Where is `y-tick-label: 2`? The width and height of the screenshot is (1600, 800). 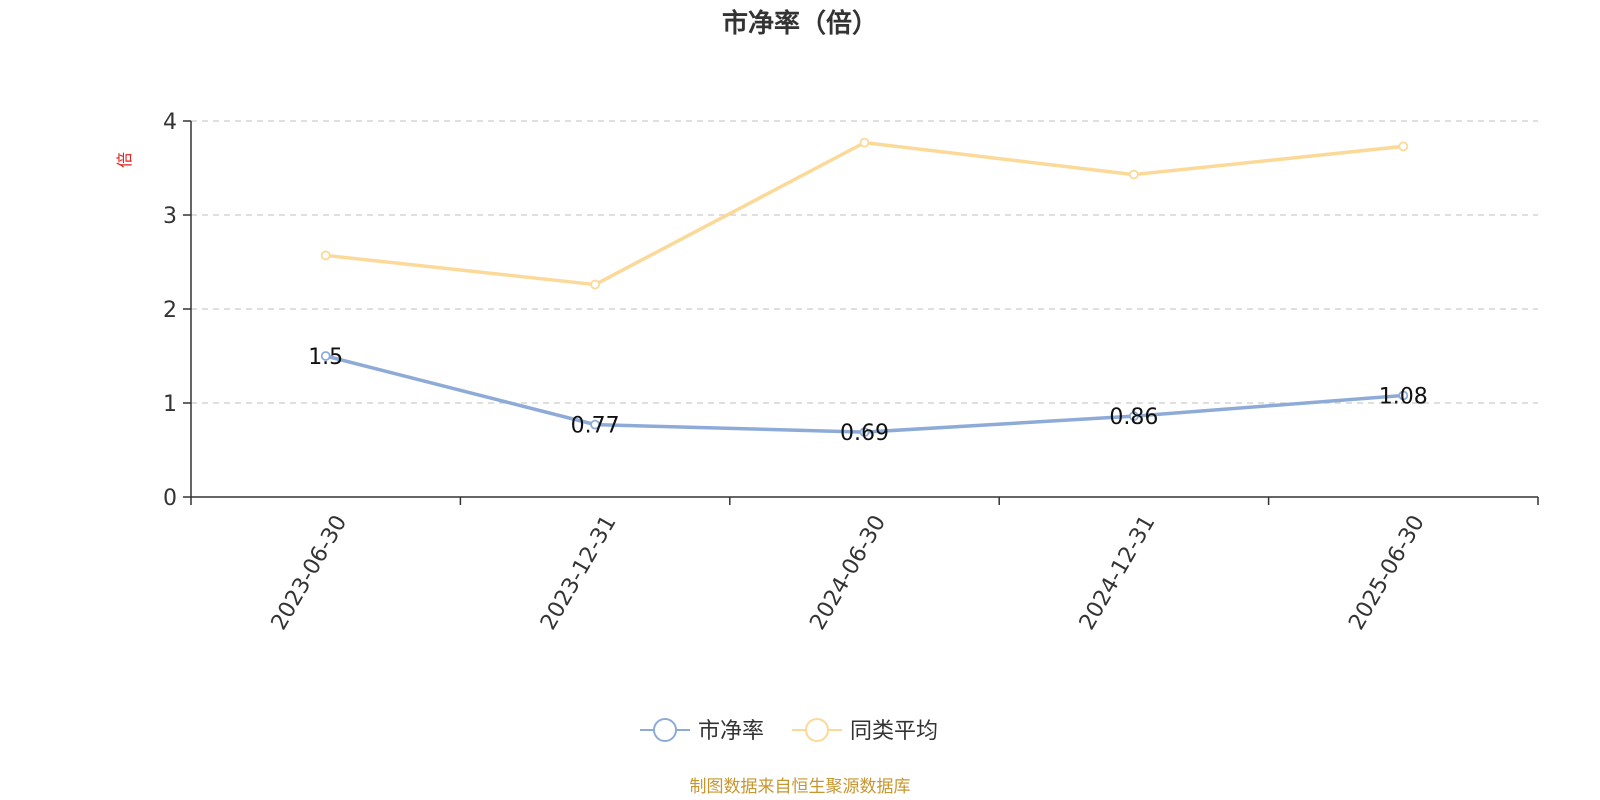 y-tick-label: 2 is located at coordinates (170, 310).